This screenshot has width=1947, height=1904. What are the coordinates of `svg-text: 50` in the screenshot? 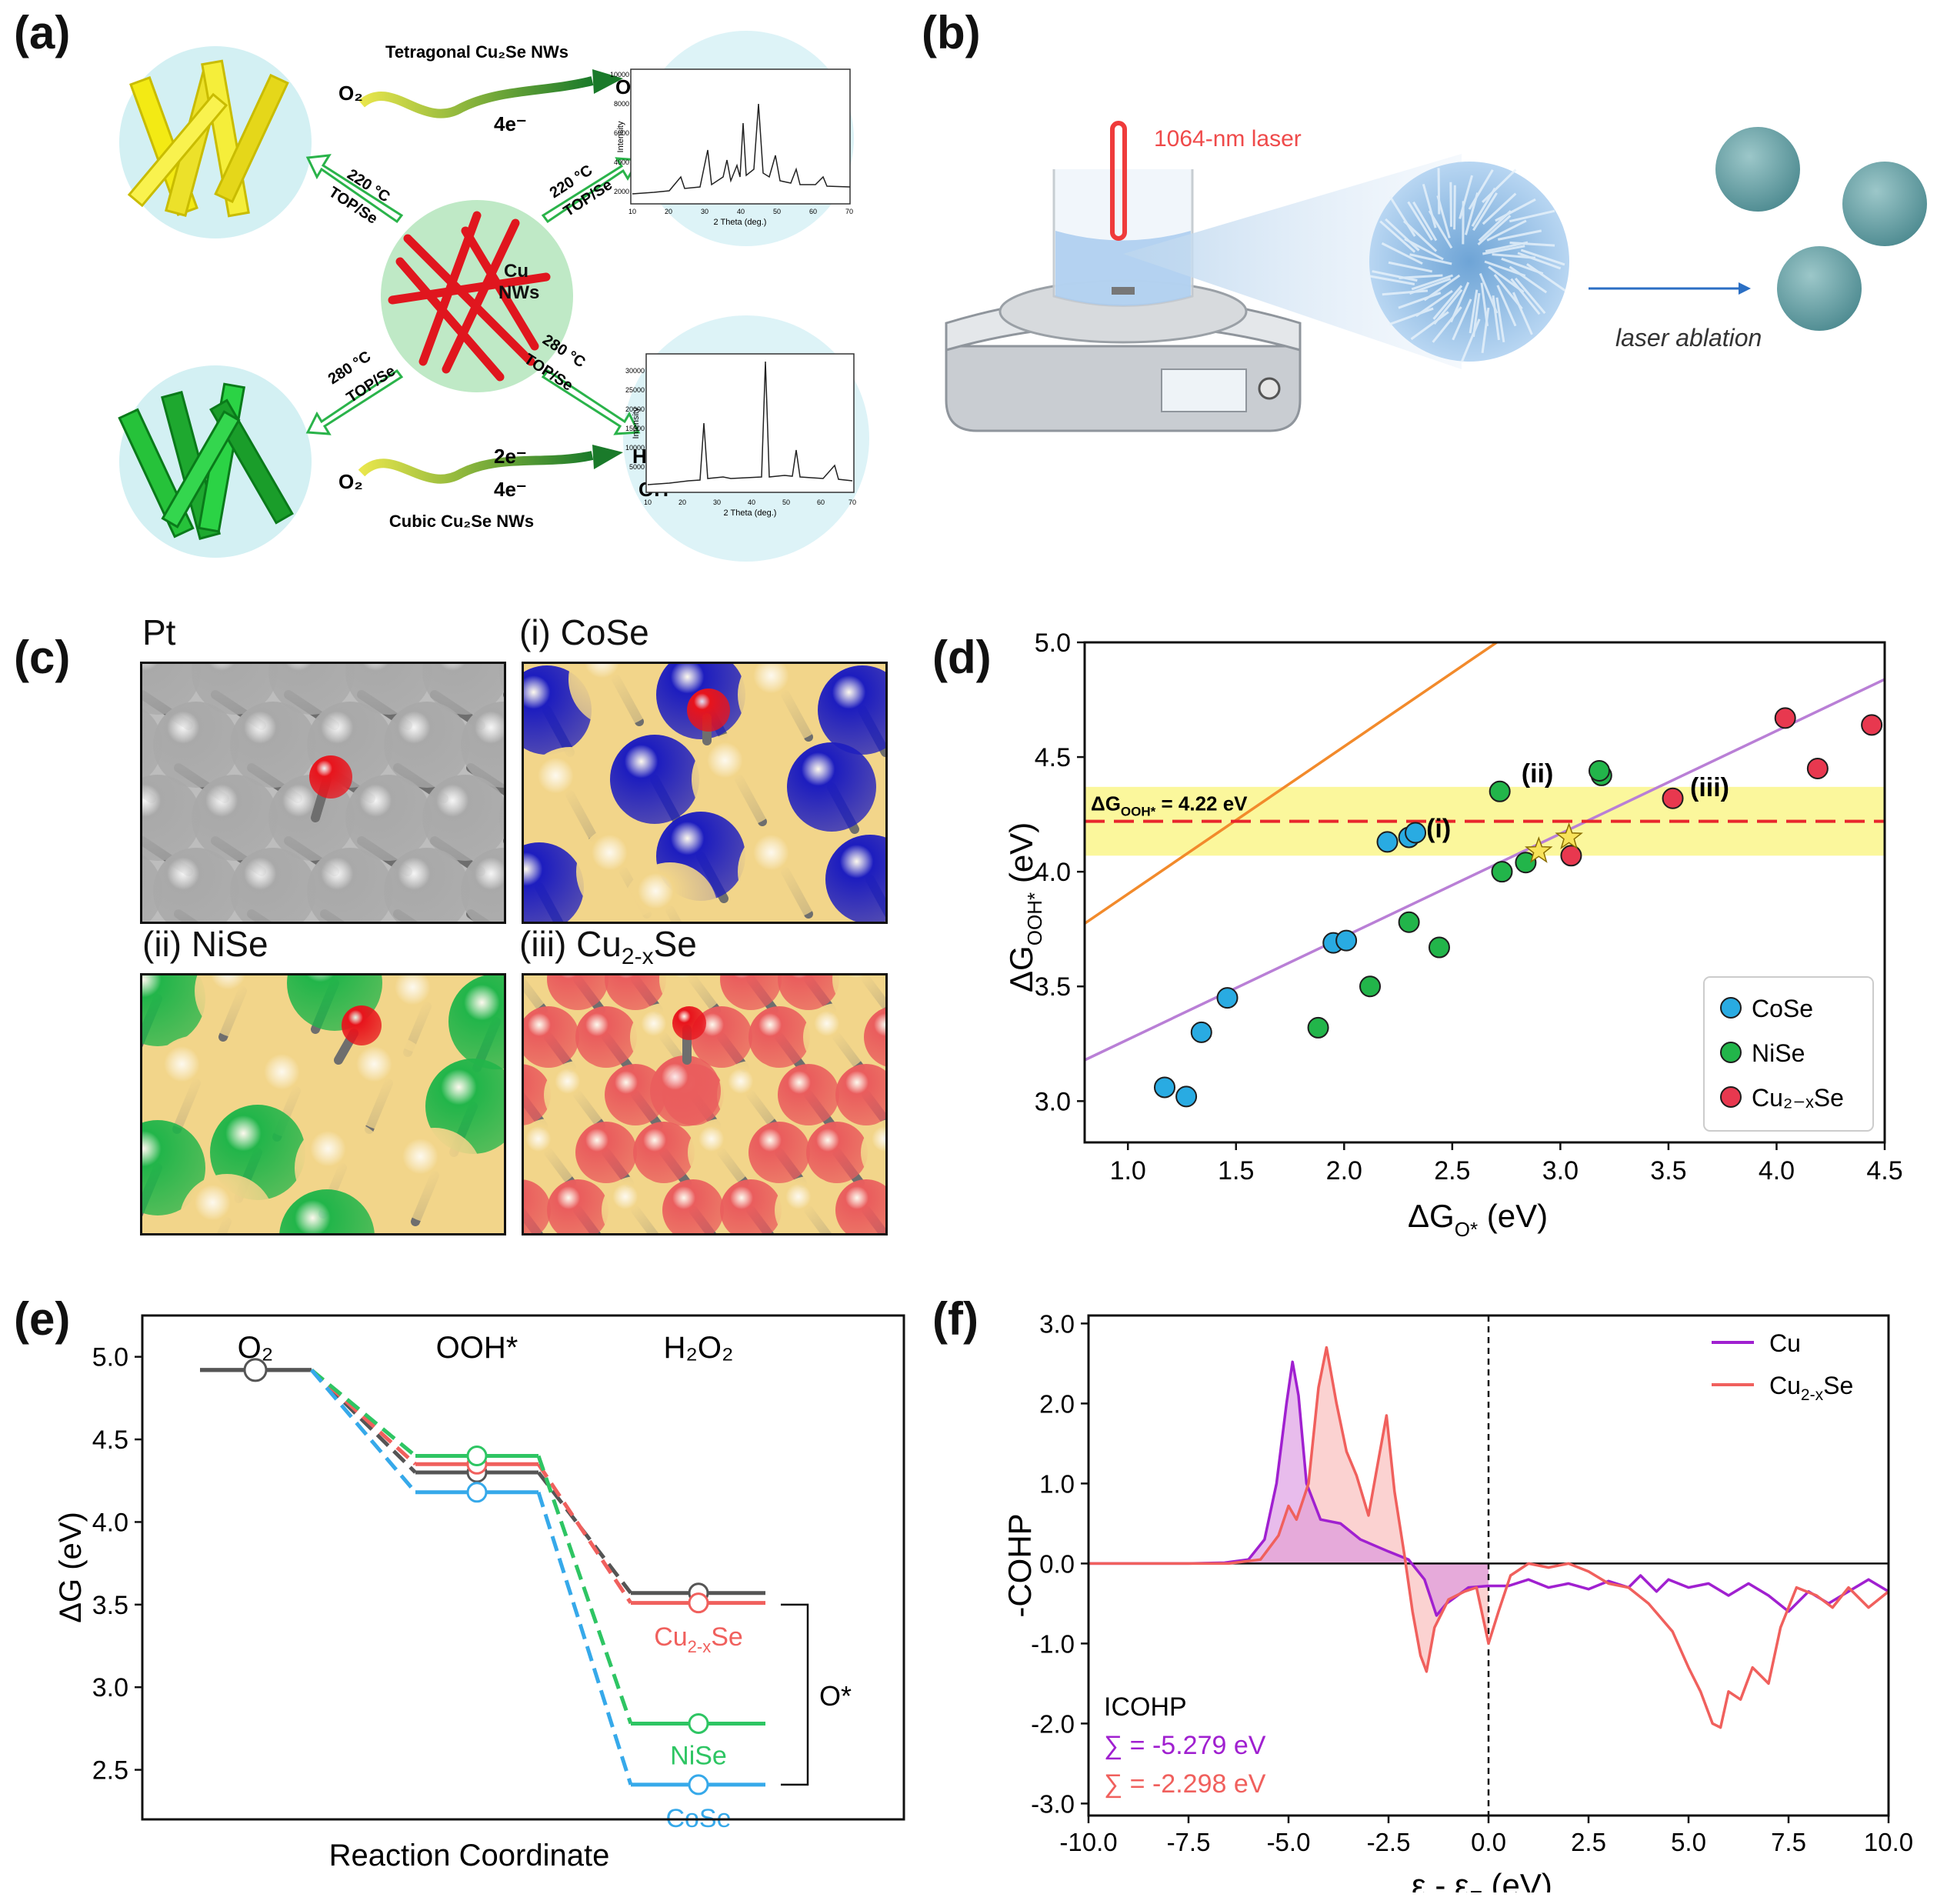 It's located at (786, 502).